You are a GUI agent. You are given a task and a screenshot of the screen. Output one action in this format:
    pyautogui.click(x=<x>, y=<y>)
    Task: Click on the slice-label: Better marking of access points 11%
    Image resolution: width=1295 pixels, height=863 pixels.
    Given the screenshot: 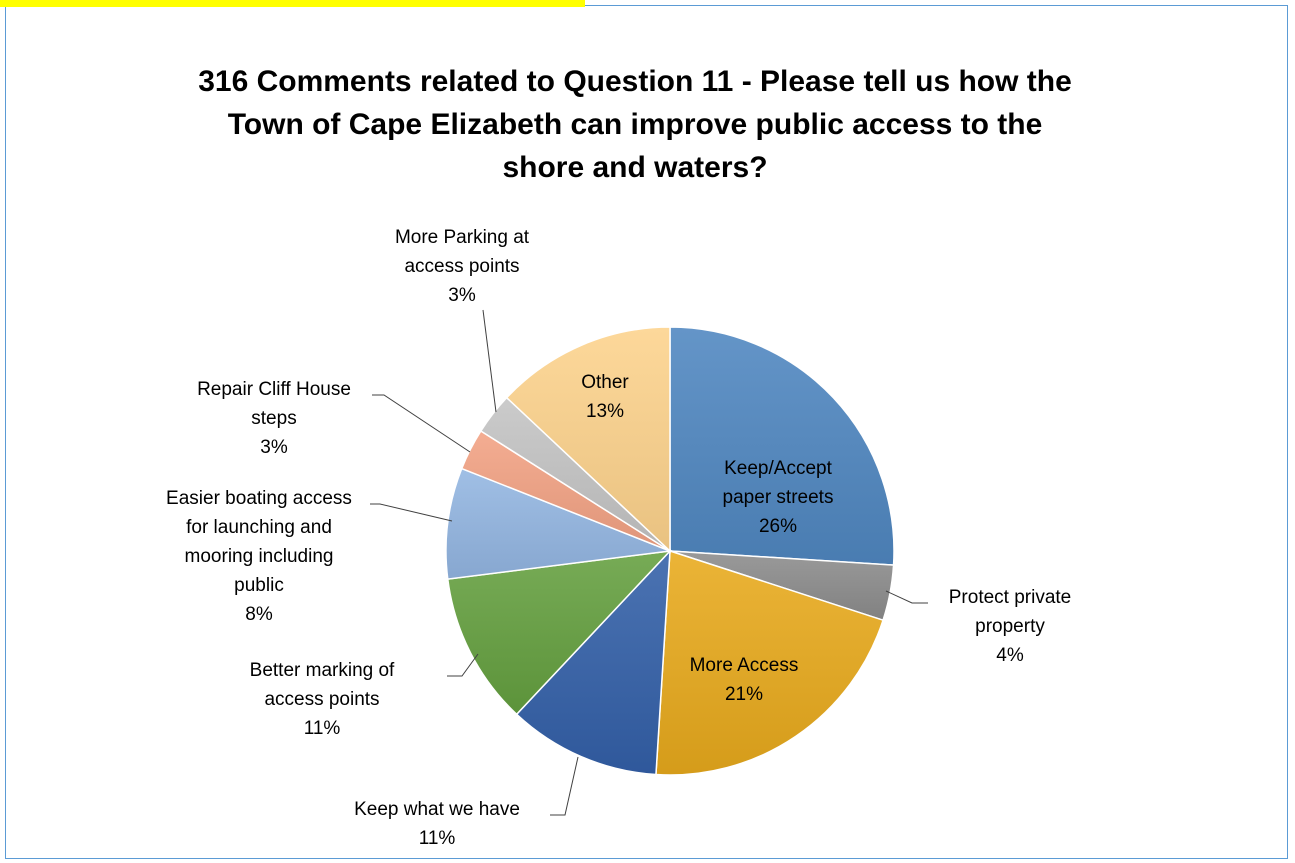 What is the action you would take?
    pyautogui.click(x=322, y=699)
    